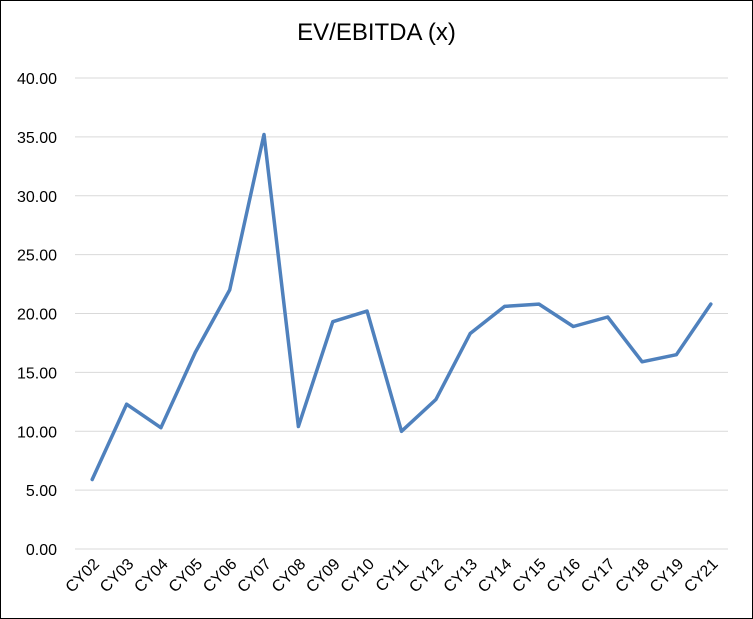  Describe the element at coordinates (186, 576) in the screenshot. I see `x-tick-label: CY05` at that location.